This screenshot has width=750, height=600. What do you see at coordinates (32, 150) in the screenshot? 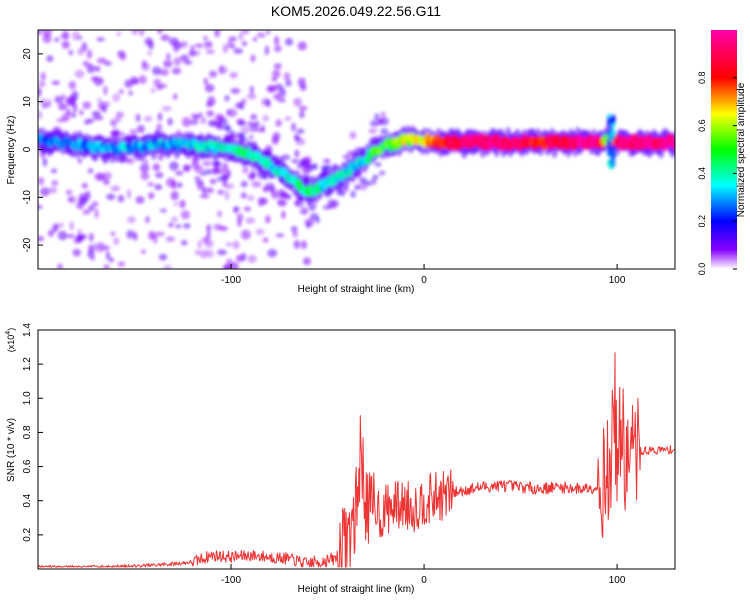
I see `spectrogram-y-ticks: -20 -10 0 10 20` at bounding box center [32, 150].